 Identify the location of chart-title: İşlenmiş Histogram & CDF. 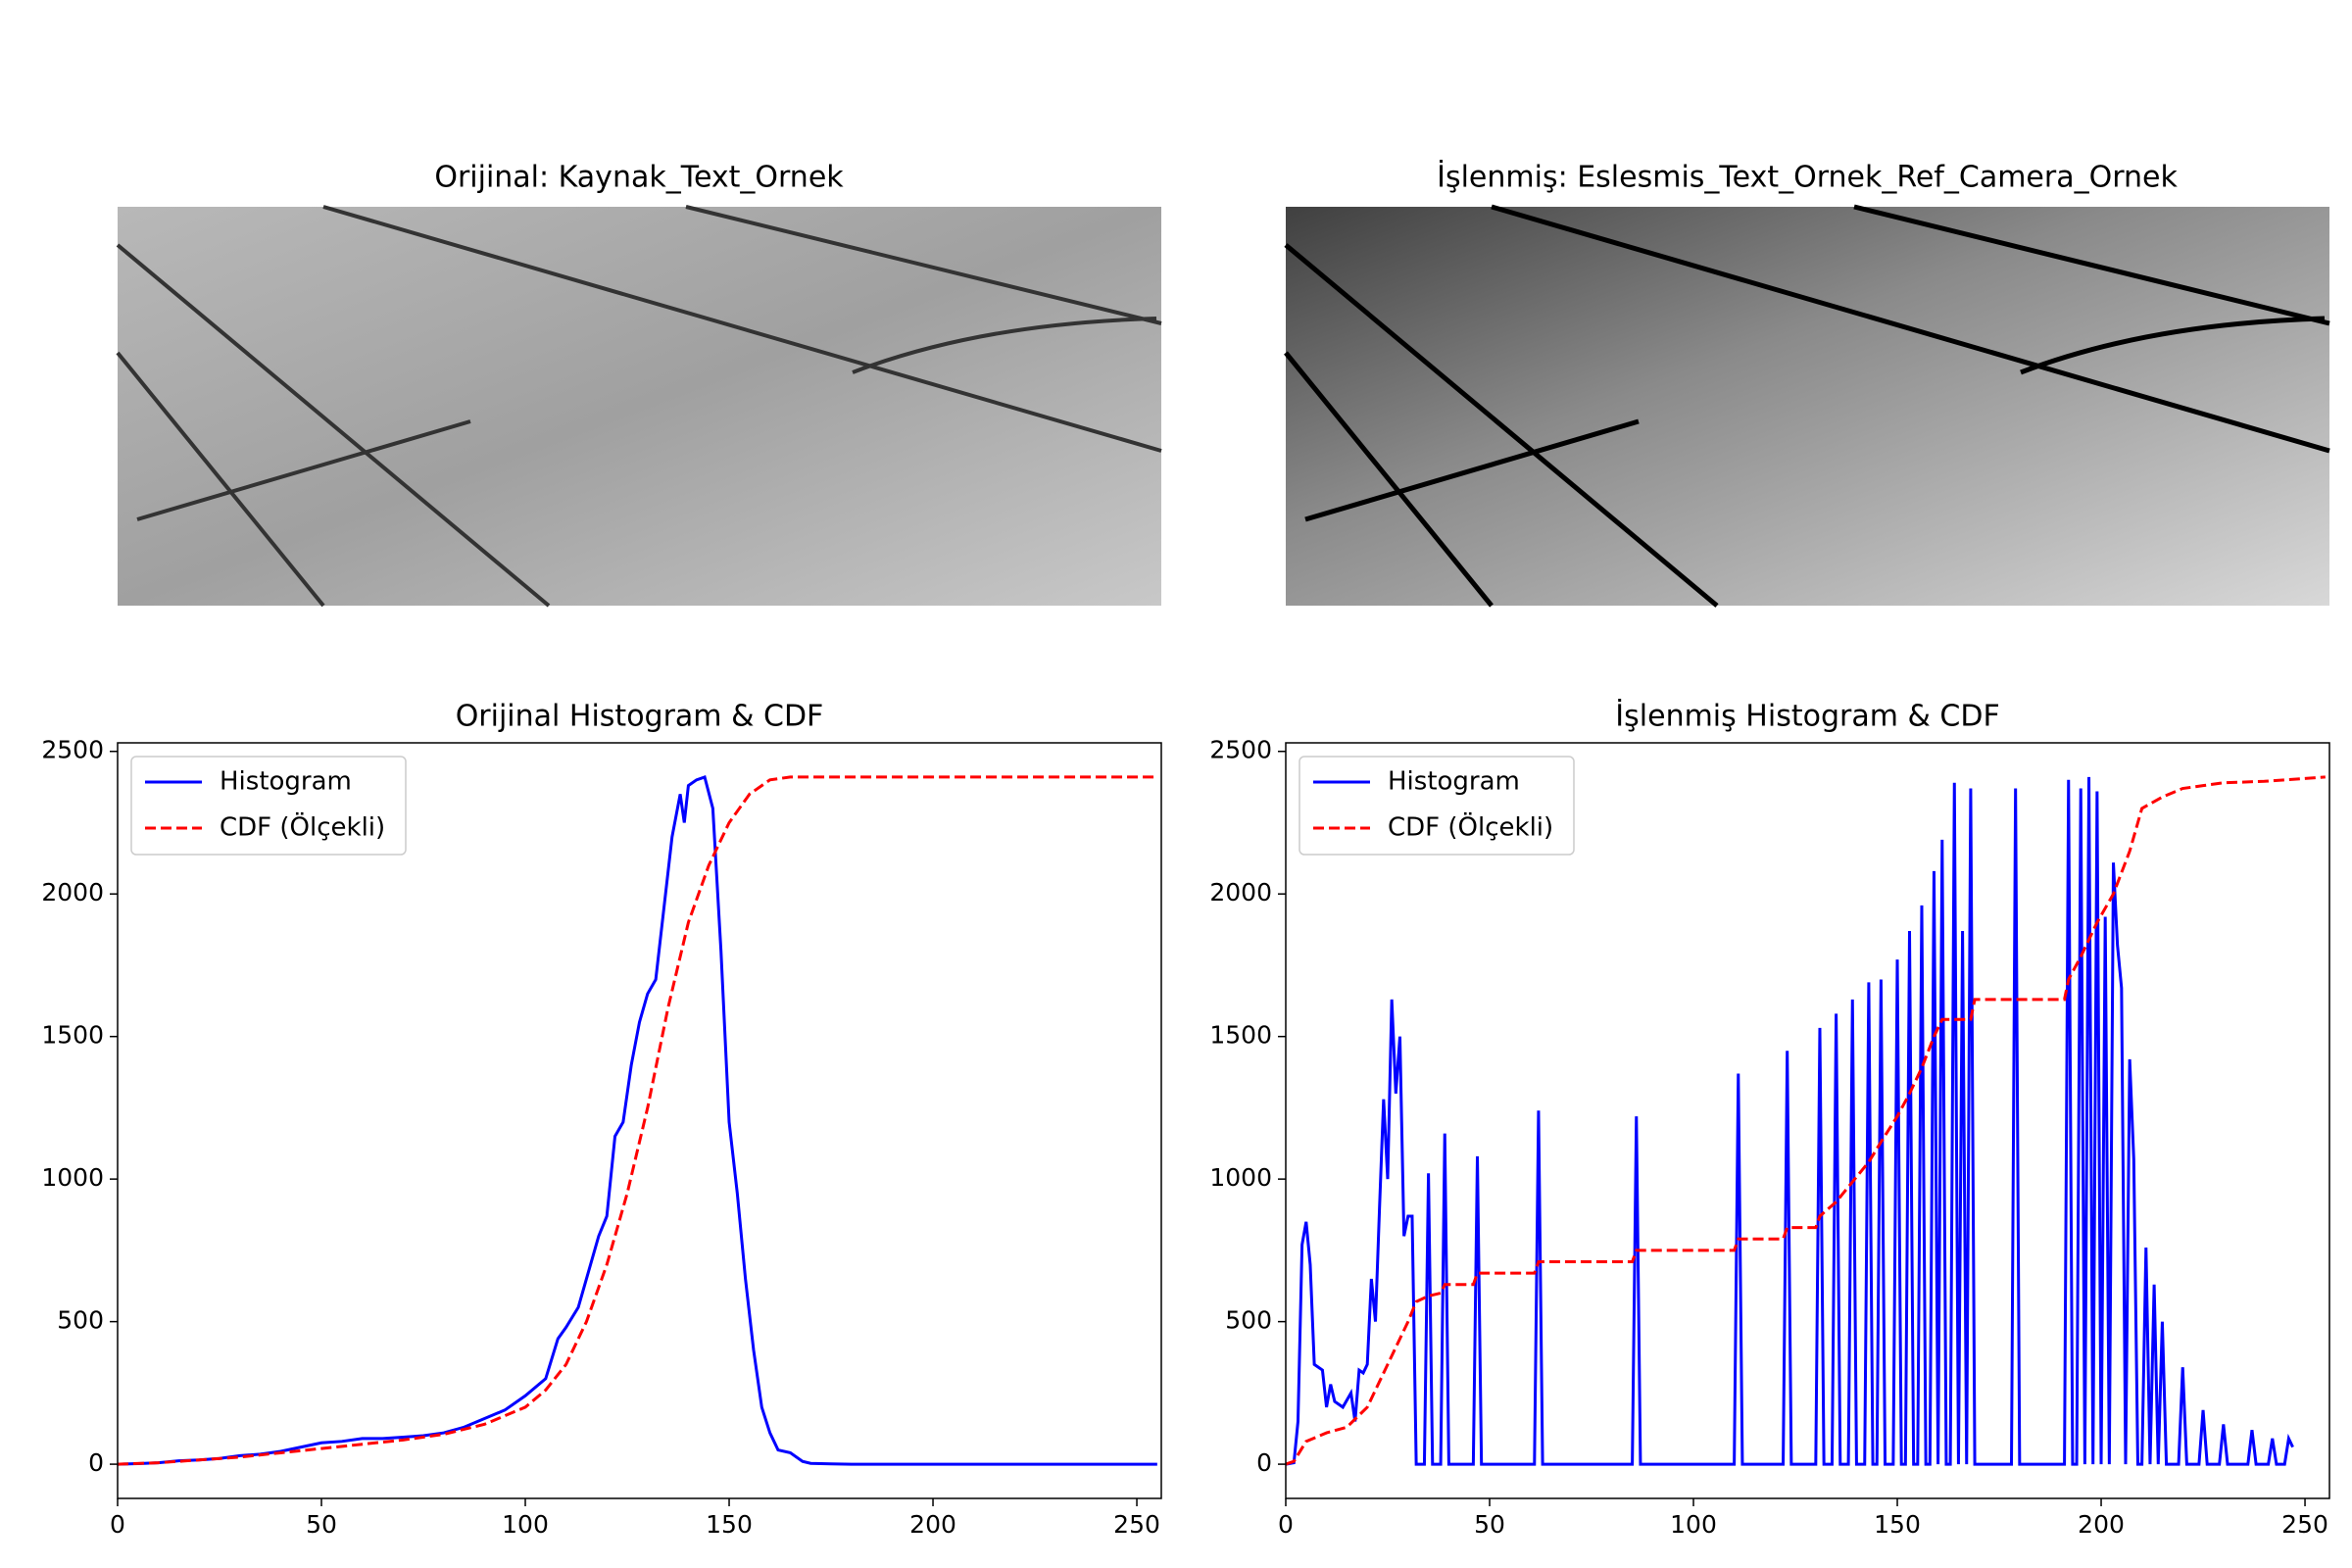
(1807, 716).